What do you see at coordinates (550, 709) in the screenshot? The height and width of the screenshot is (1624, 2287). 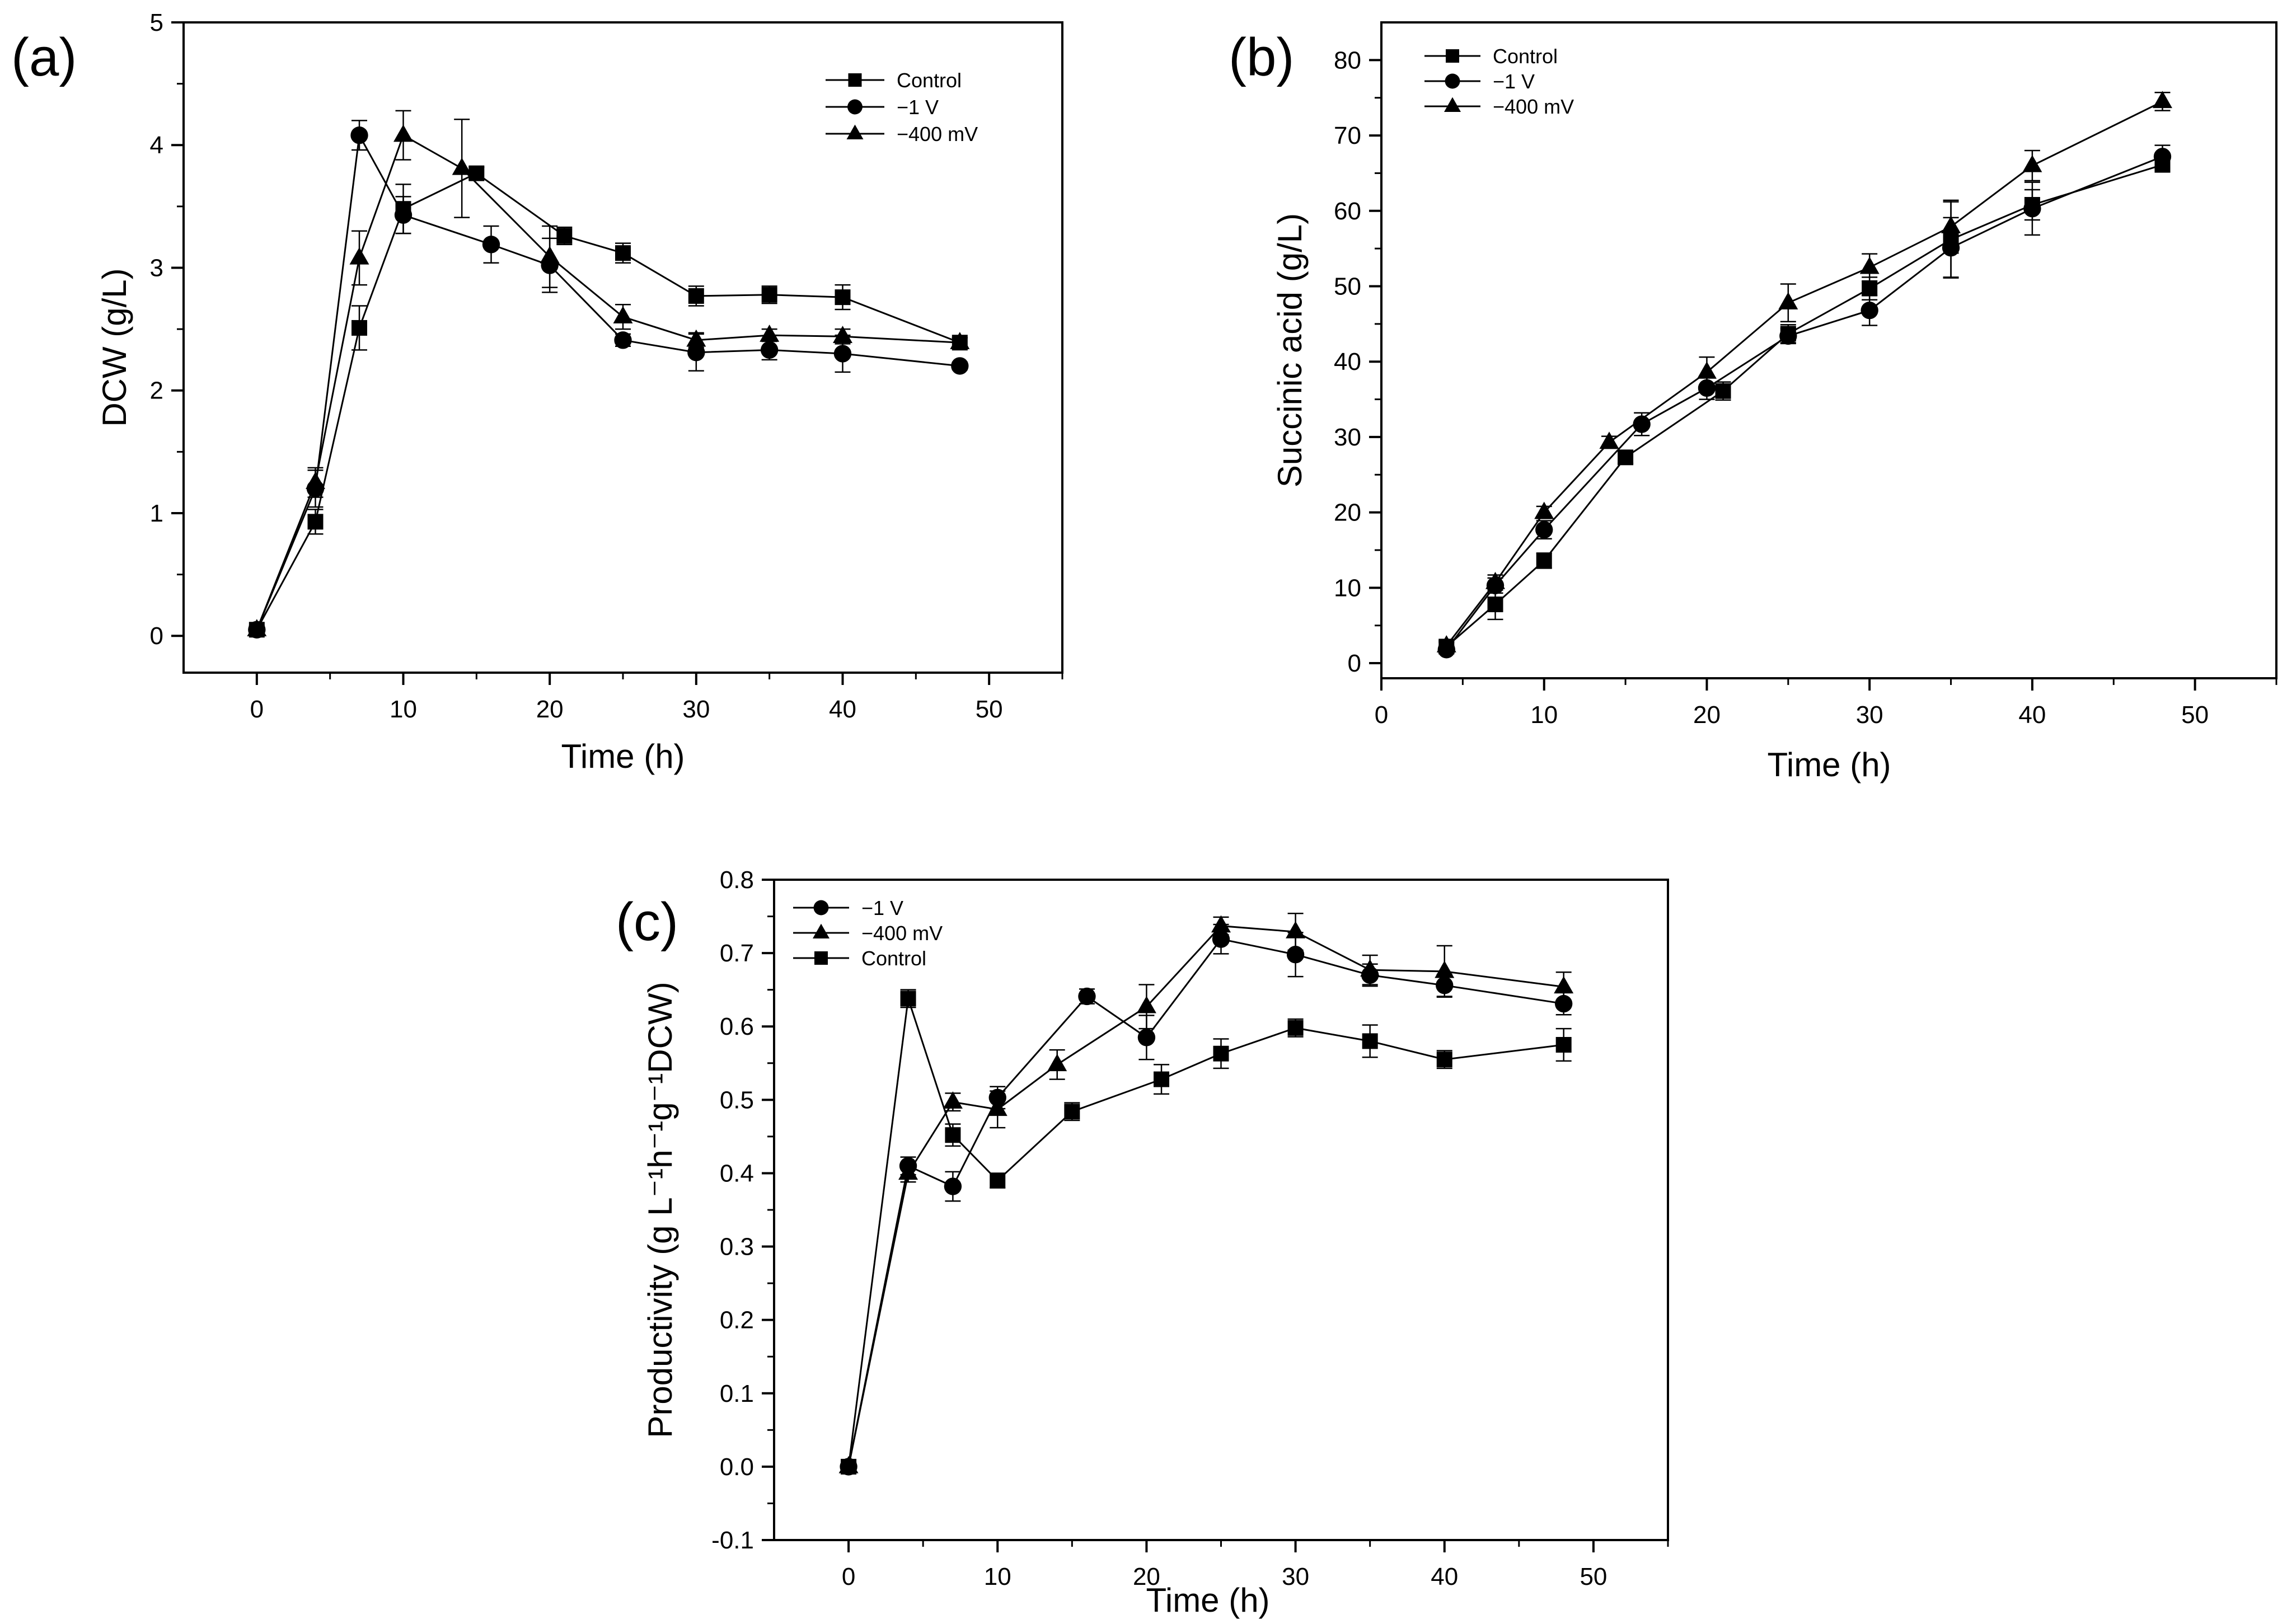 I see `x-tick-label: 20` at bounding box center [550, 709].